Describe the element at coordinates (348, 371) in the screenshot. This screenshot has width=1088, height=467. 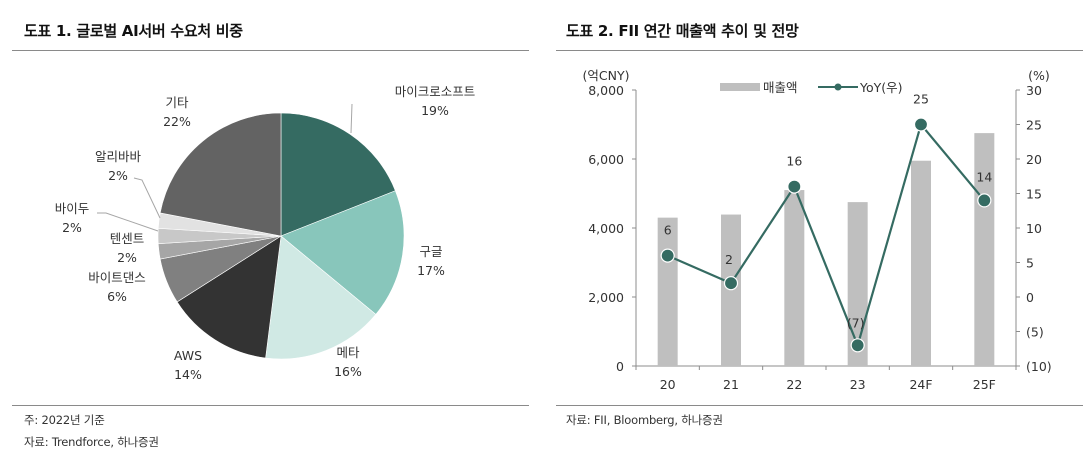
I see `pie-percent-label: 16%` at that location.